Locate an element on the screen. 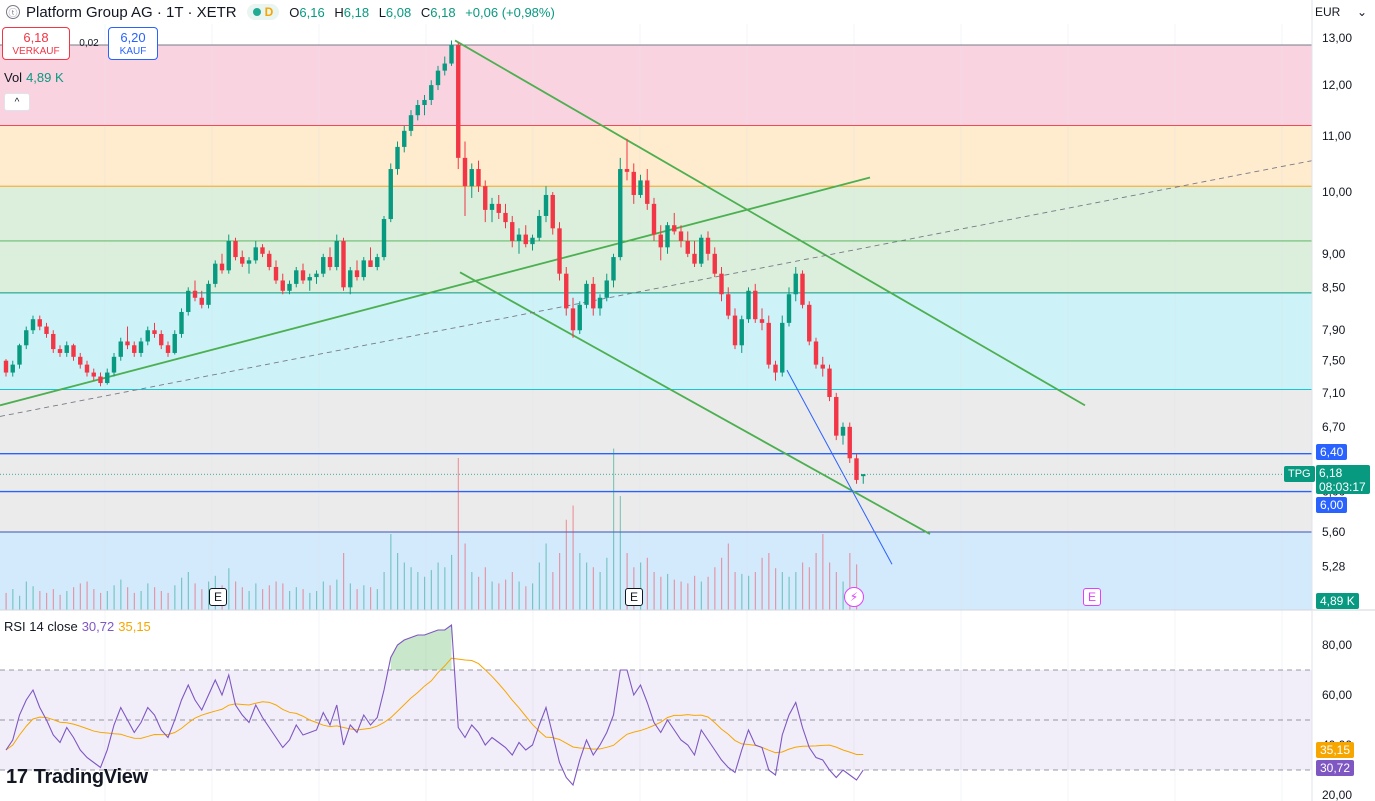 Image resolution: width=1375 pixels, height=801 pixels. sell-button: 6,18 VERKAUF is located at coordinates (36, 43).